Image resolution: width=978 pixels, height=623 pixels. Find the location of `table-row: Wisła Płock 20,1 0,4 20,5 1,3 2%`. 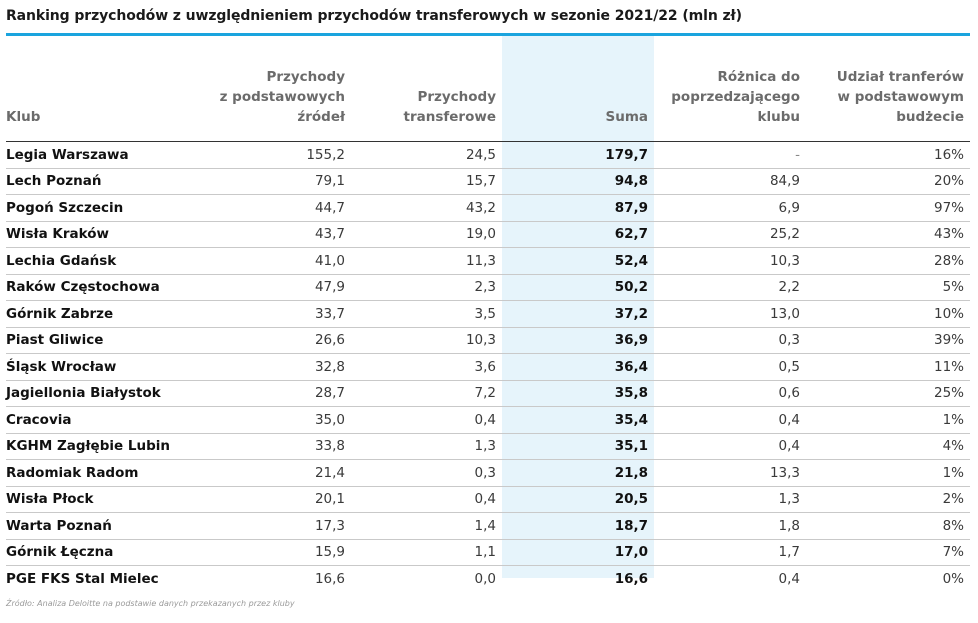

table-row: Wisła Płock 20,1 0,4 20,5 1,3 2% is located at coordinates (488, 499).